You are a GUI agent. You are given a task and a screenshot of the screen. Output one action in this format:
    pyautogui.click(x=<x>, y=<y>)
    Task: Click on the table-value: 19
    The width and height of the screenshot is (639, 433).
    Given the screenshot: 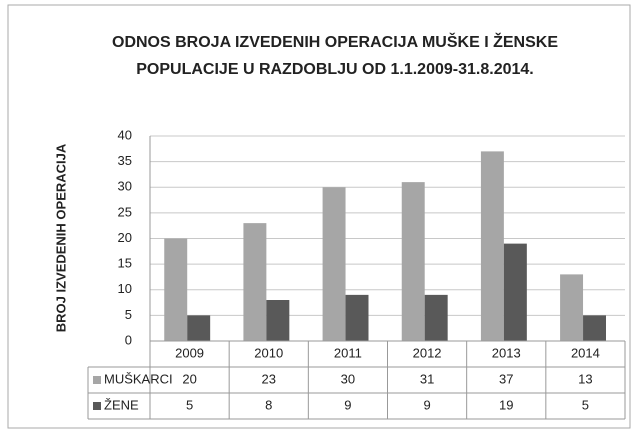 What is the action you would take?
    pyautogui.click(x=506, y=404)
    